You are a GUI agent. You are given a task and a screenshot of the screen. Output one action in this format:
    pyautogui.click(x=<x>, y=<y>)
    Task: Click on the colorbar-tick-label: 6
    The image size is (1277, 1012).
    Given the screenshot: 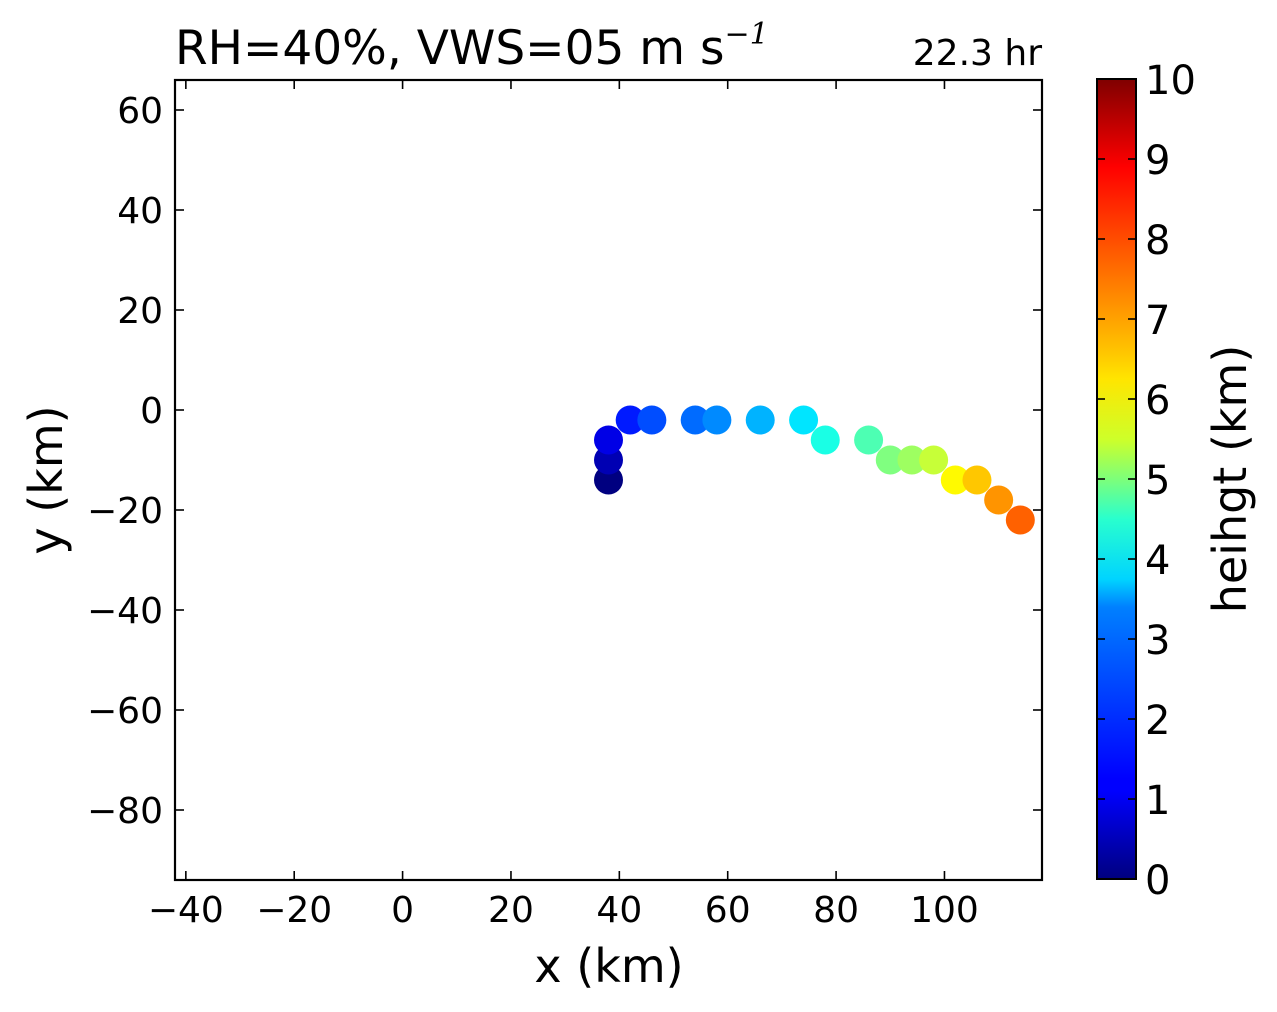 What is the action you would take?
    pyautogui.click(x=1157, y=401)
    